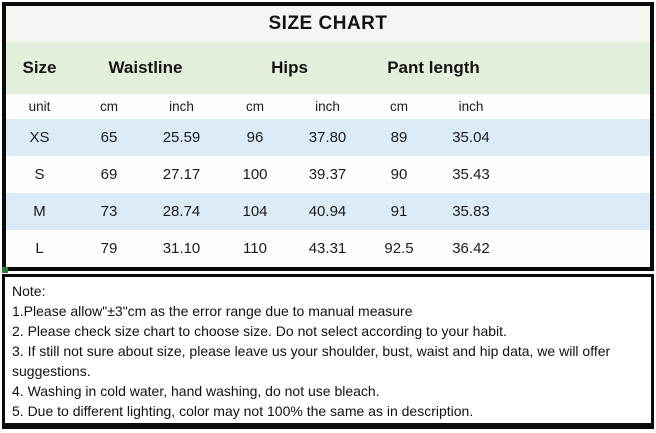  Describe the element at coordinates (109, 248) in the screenshot. I see `value-cell: 79` at that location.